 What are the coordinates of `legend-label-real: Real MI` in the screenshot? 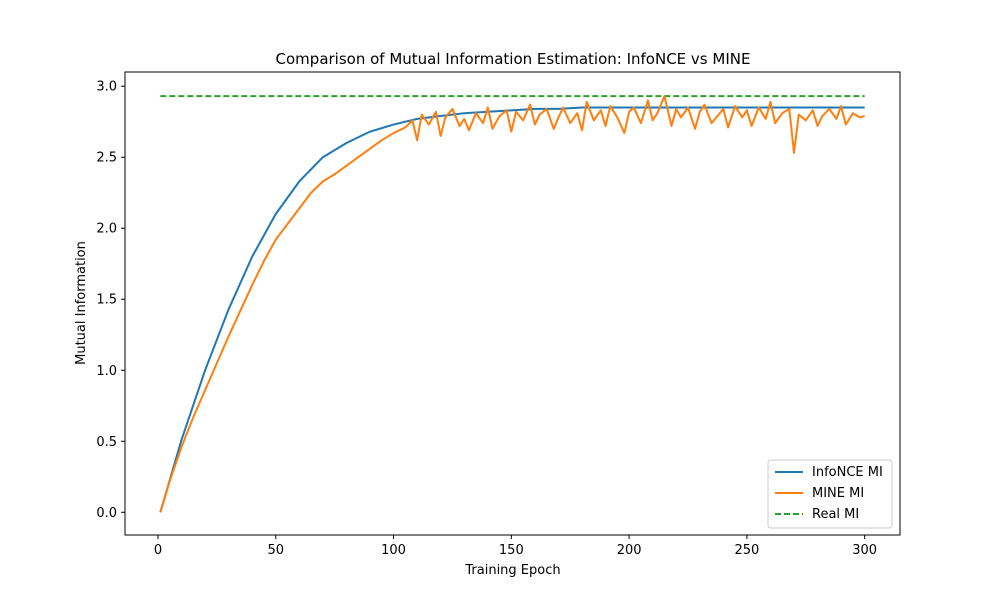 It's located at (835, 514).